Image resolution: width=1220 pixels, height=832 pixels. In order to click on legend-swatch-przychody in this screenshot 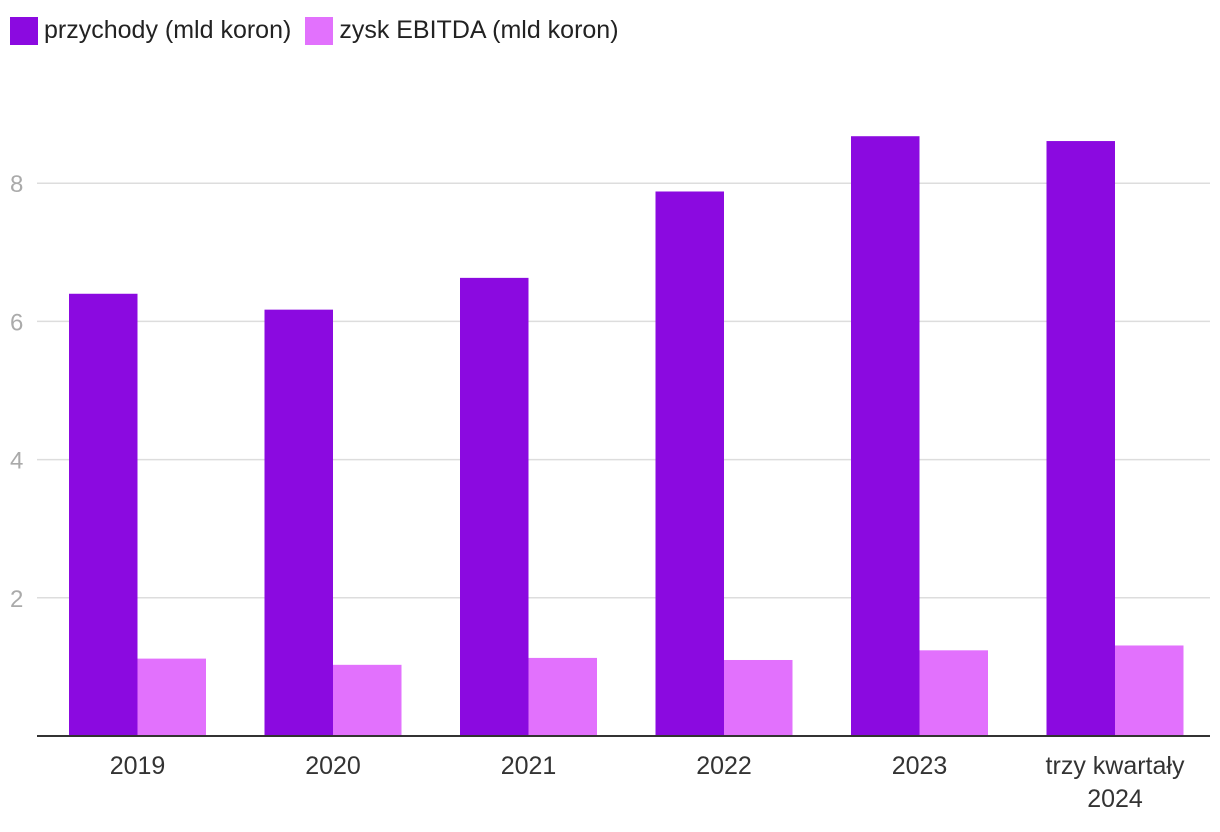, I will do `click(24, 30)`.